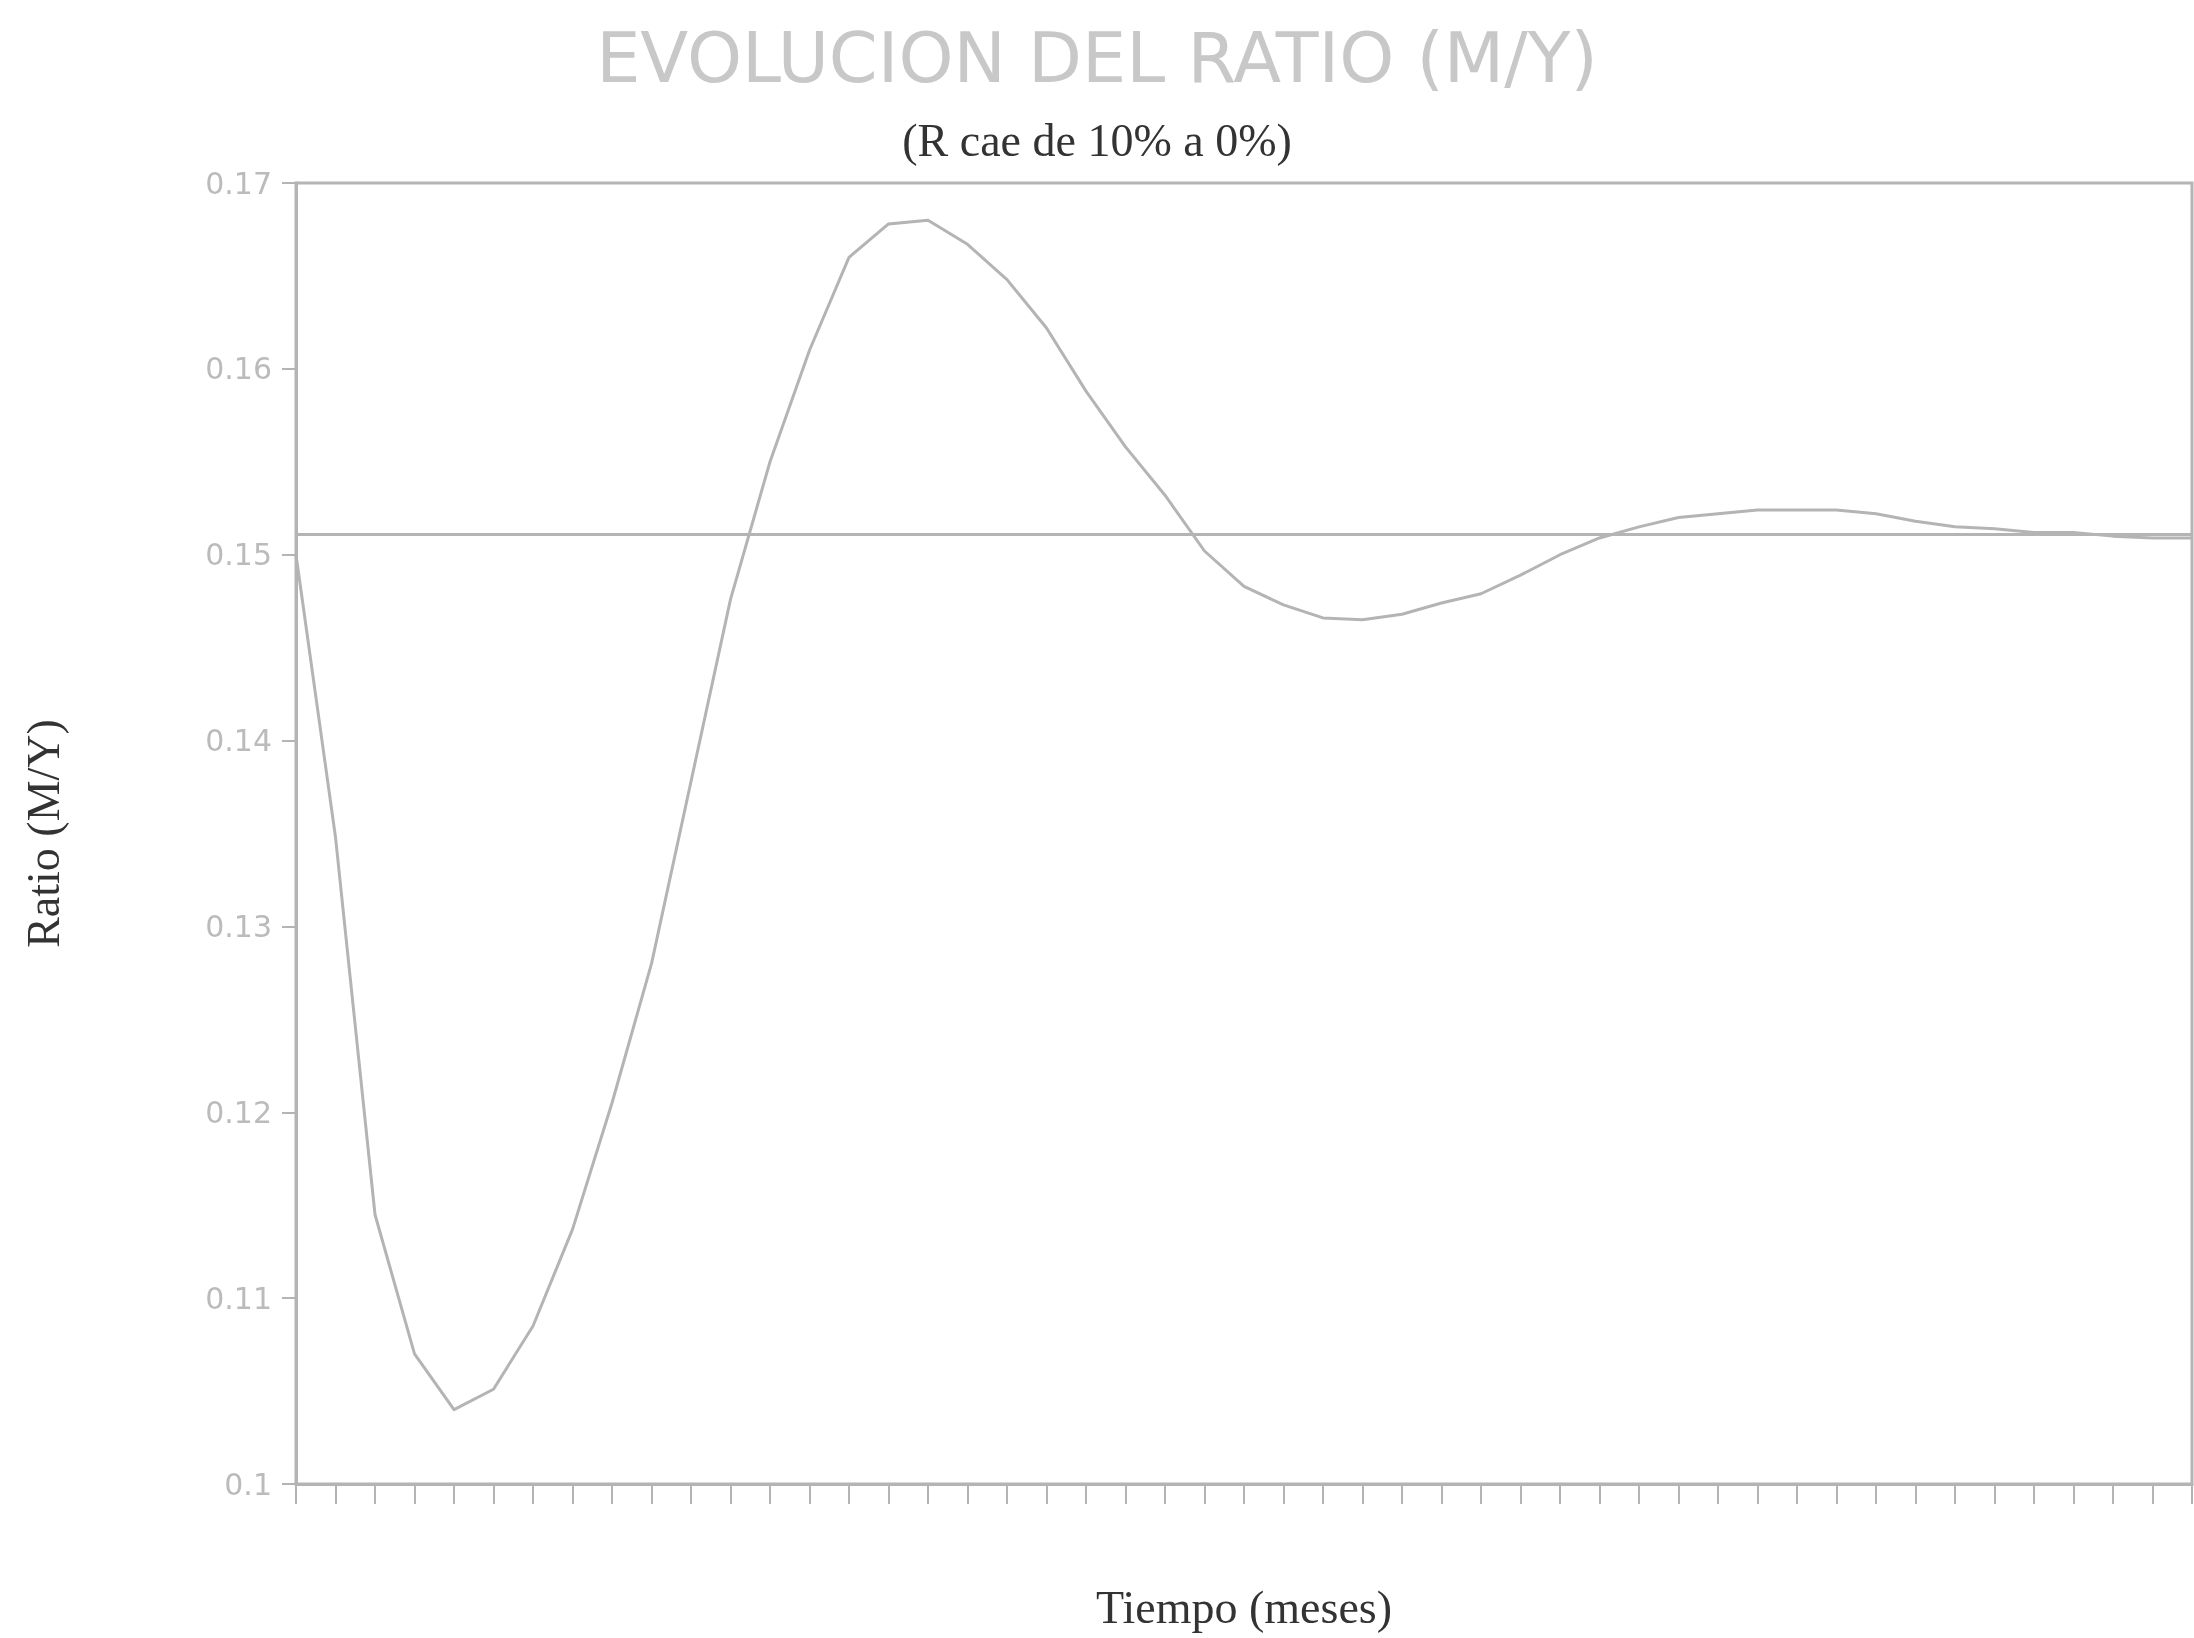 The image size is (2194, 1638). What do you see at coordinates (1244, 1607) in the screenshot?
I see `x-axis-title: Tiempo (meses)` at bounding box center [1244, 1607].